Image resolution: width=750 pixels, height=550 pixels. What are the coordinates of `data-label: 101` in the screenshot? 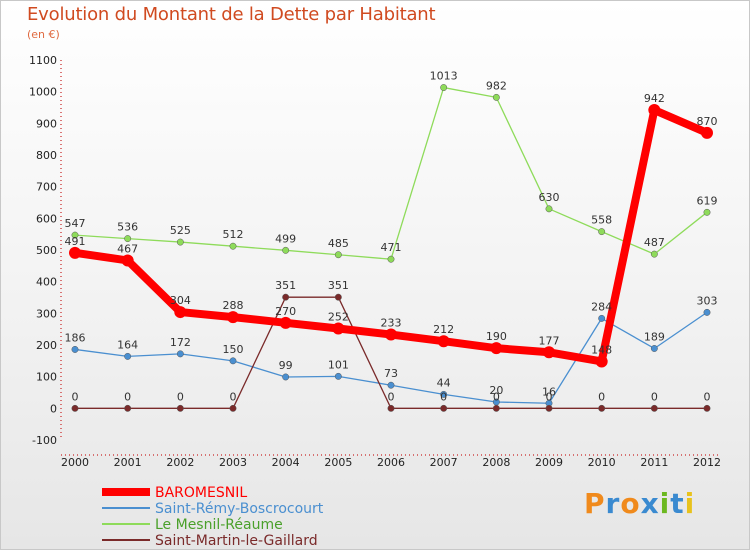 It's located at (338, 364).